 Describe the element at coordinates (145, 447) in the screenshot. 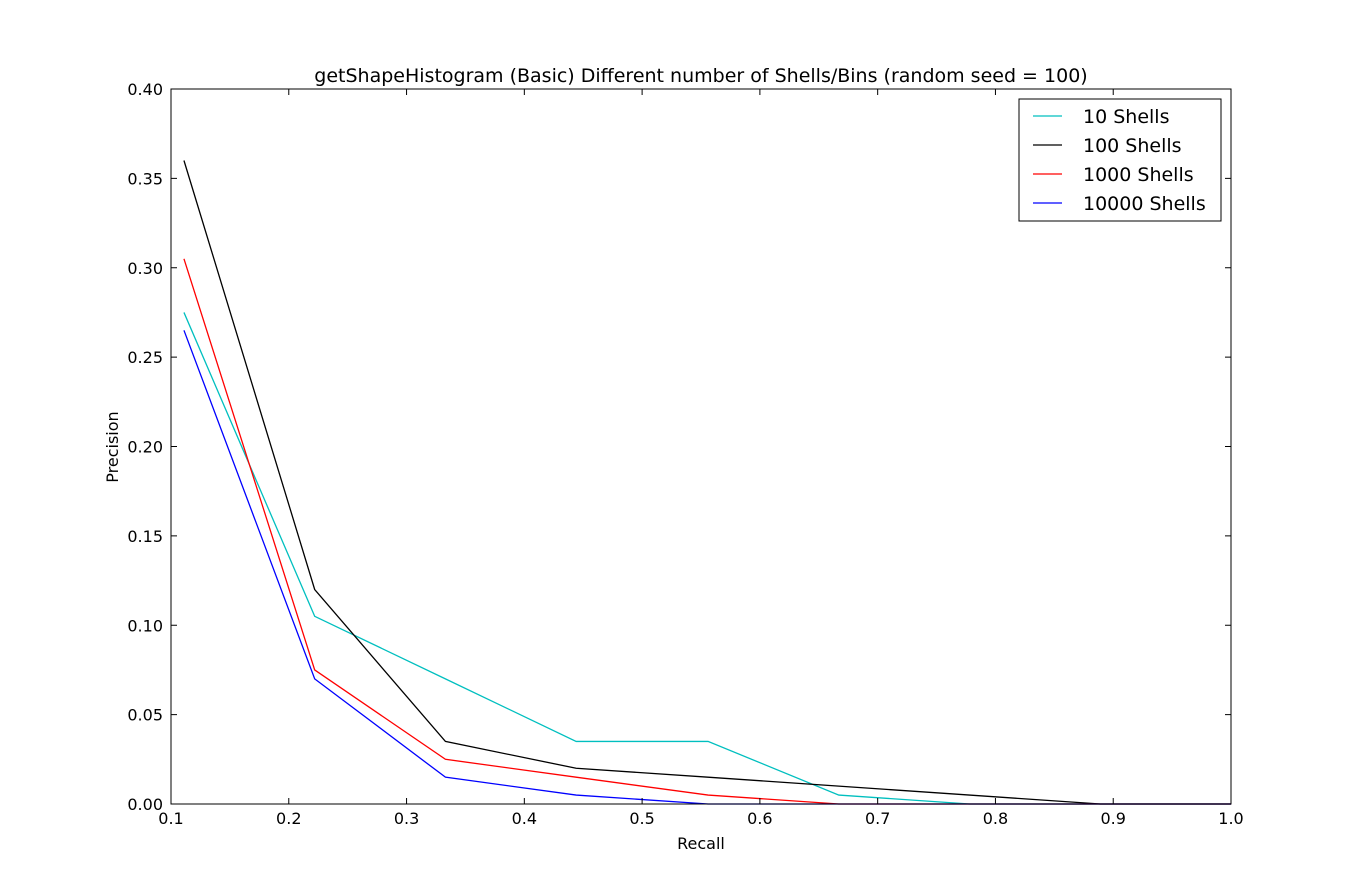

I see `y-tick-label: 0.20` at that location.